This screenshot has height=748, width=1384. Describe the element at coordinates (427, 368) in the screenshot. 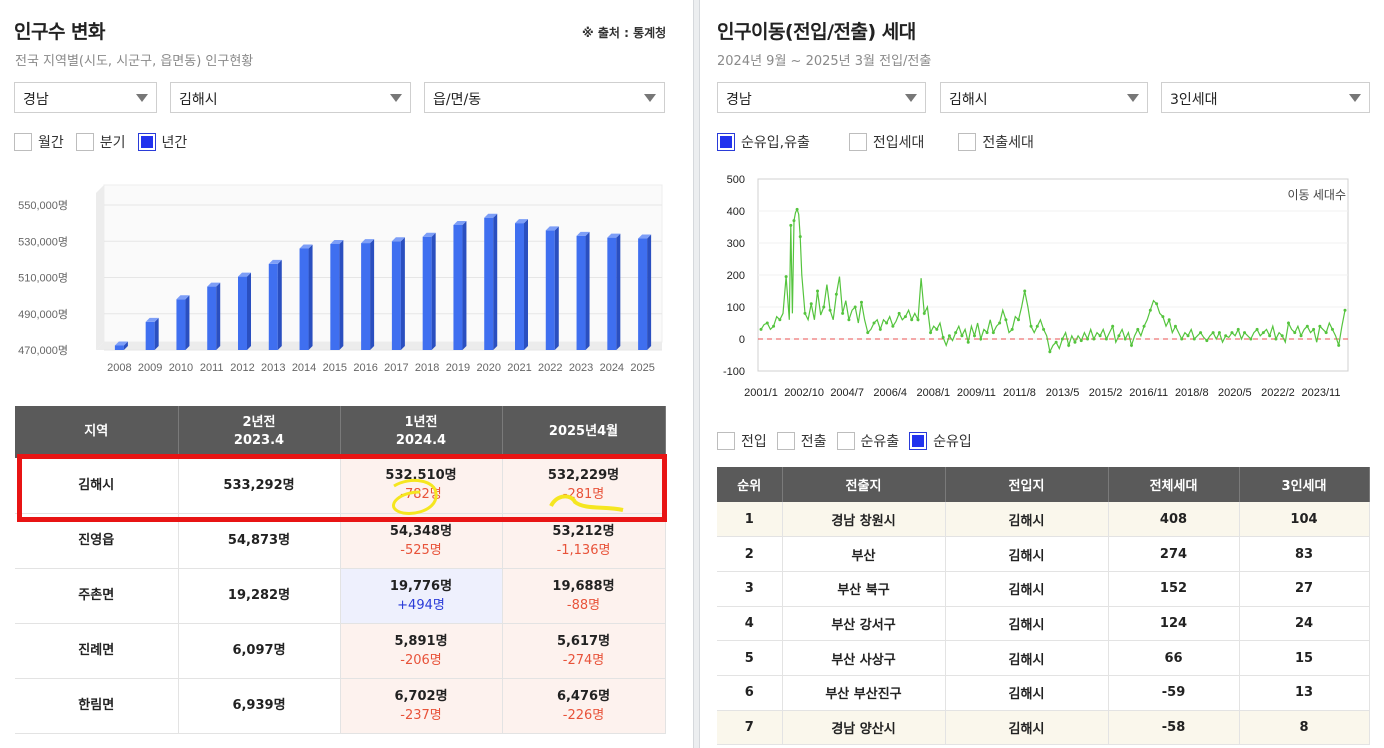

I see `x-tick-label: 2018` at that location.